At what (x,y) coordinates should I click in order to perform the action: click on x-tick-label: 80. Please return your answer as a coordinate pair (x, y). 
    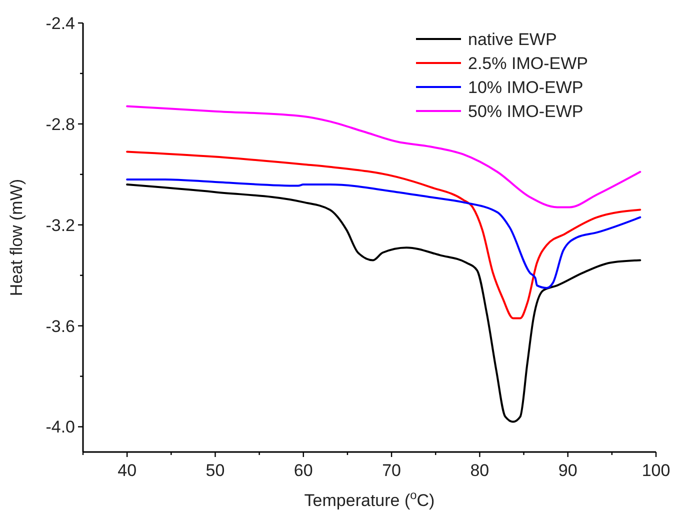
    Looking at the image, I should click on (480, 470).